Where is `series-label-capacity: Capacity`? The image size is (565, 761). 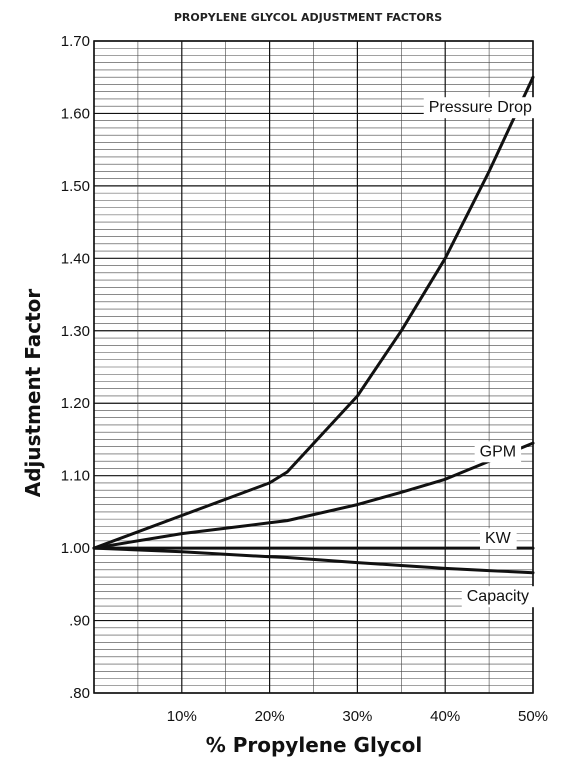 series-label-capacity: Capacity is located at coordinates (498, 596).